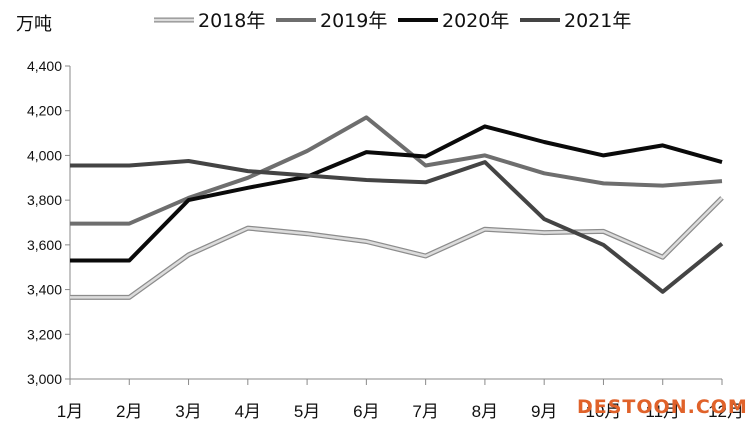 The width and height of the screenshot is (749, 429). What do you see at coordinates (603, 411) in the screenshot?
I see `x-tick-label: 10月` at bounding box center [603, 411].